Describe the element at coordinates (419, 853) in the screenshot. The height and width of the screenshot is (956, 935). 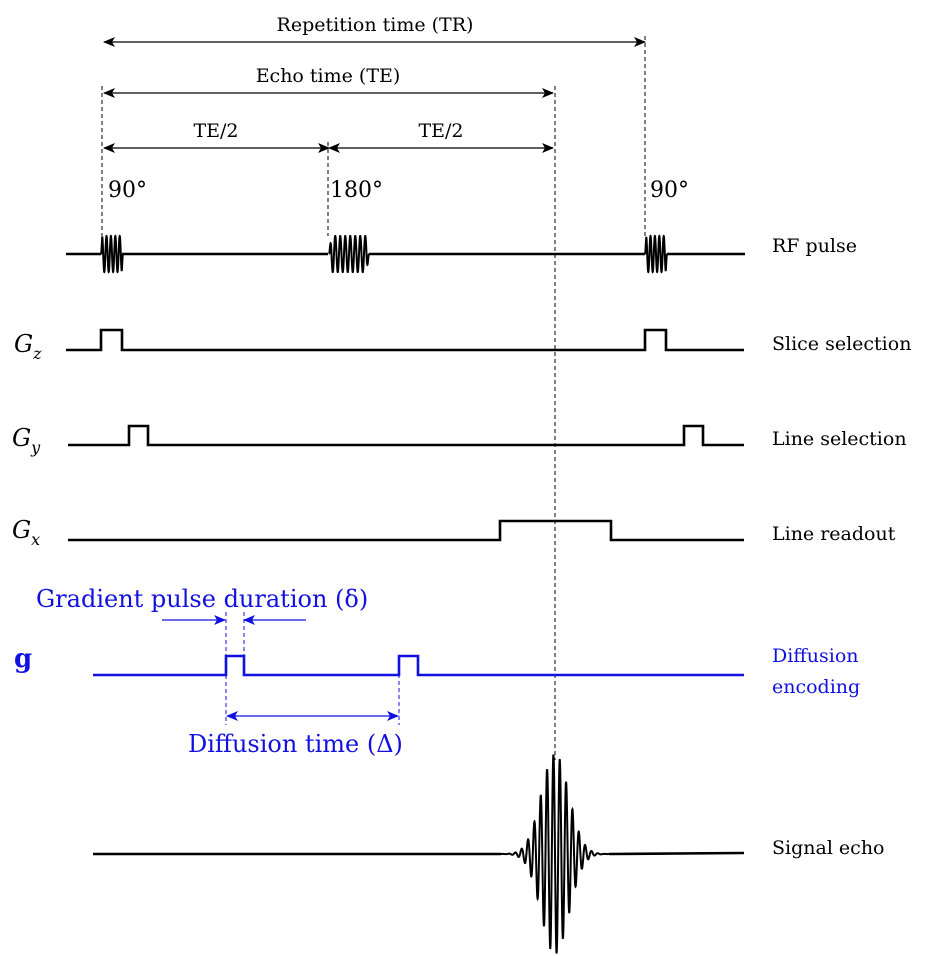
I see `echo-baseline` at that location.